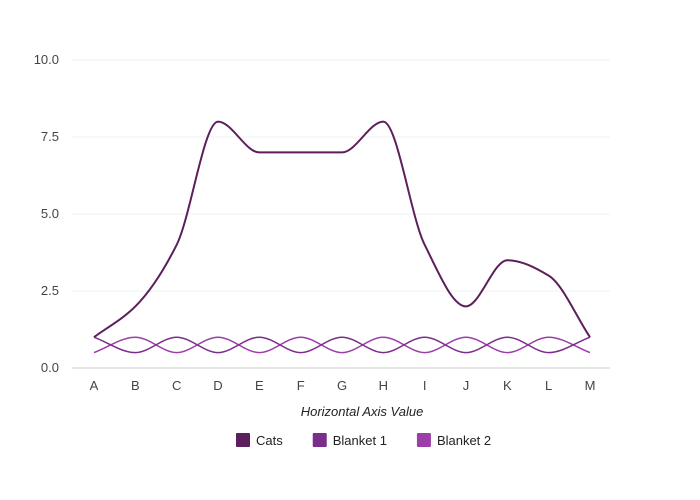  I want to click on x-tick-label: E, so click(259, 385).